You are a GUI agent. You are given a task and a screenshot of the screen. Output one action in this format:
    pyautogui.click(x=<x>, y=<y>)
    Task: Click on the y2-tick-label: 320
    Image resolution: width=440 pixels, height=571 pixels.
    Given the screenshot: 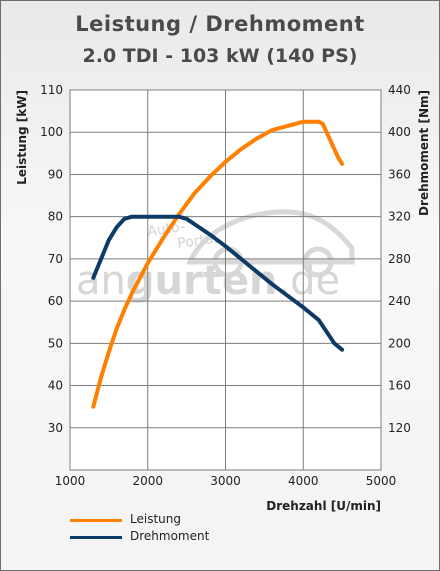 What is the action you would take?
    pyautogui.click(x=399, y=217)
    